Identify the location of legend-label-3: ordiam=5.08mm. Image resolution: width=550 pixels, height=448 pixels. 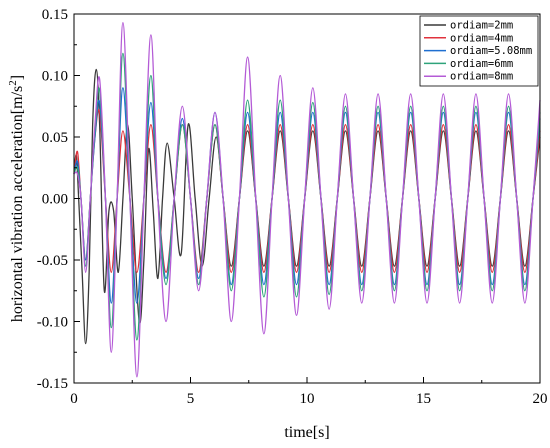
(491, 51).